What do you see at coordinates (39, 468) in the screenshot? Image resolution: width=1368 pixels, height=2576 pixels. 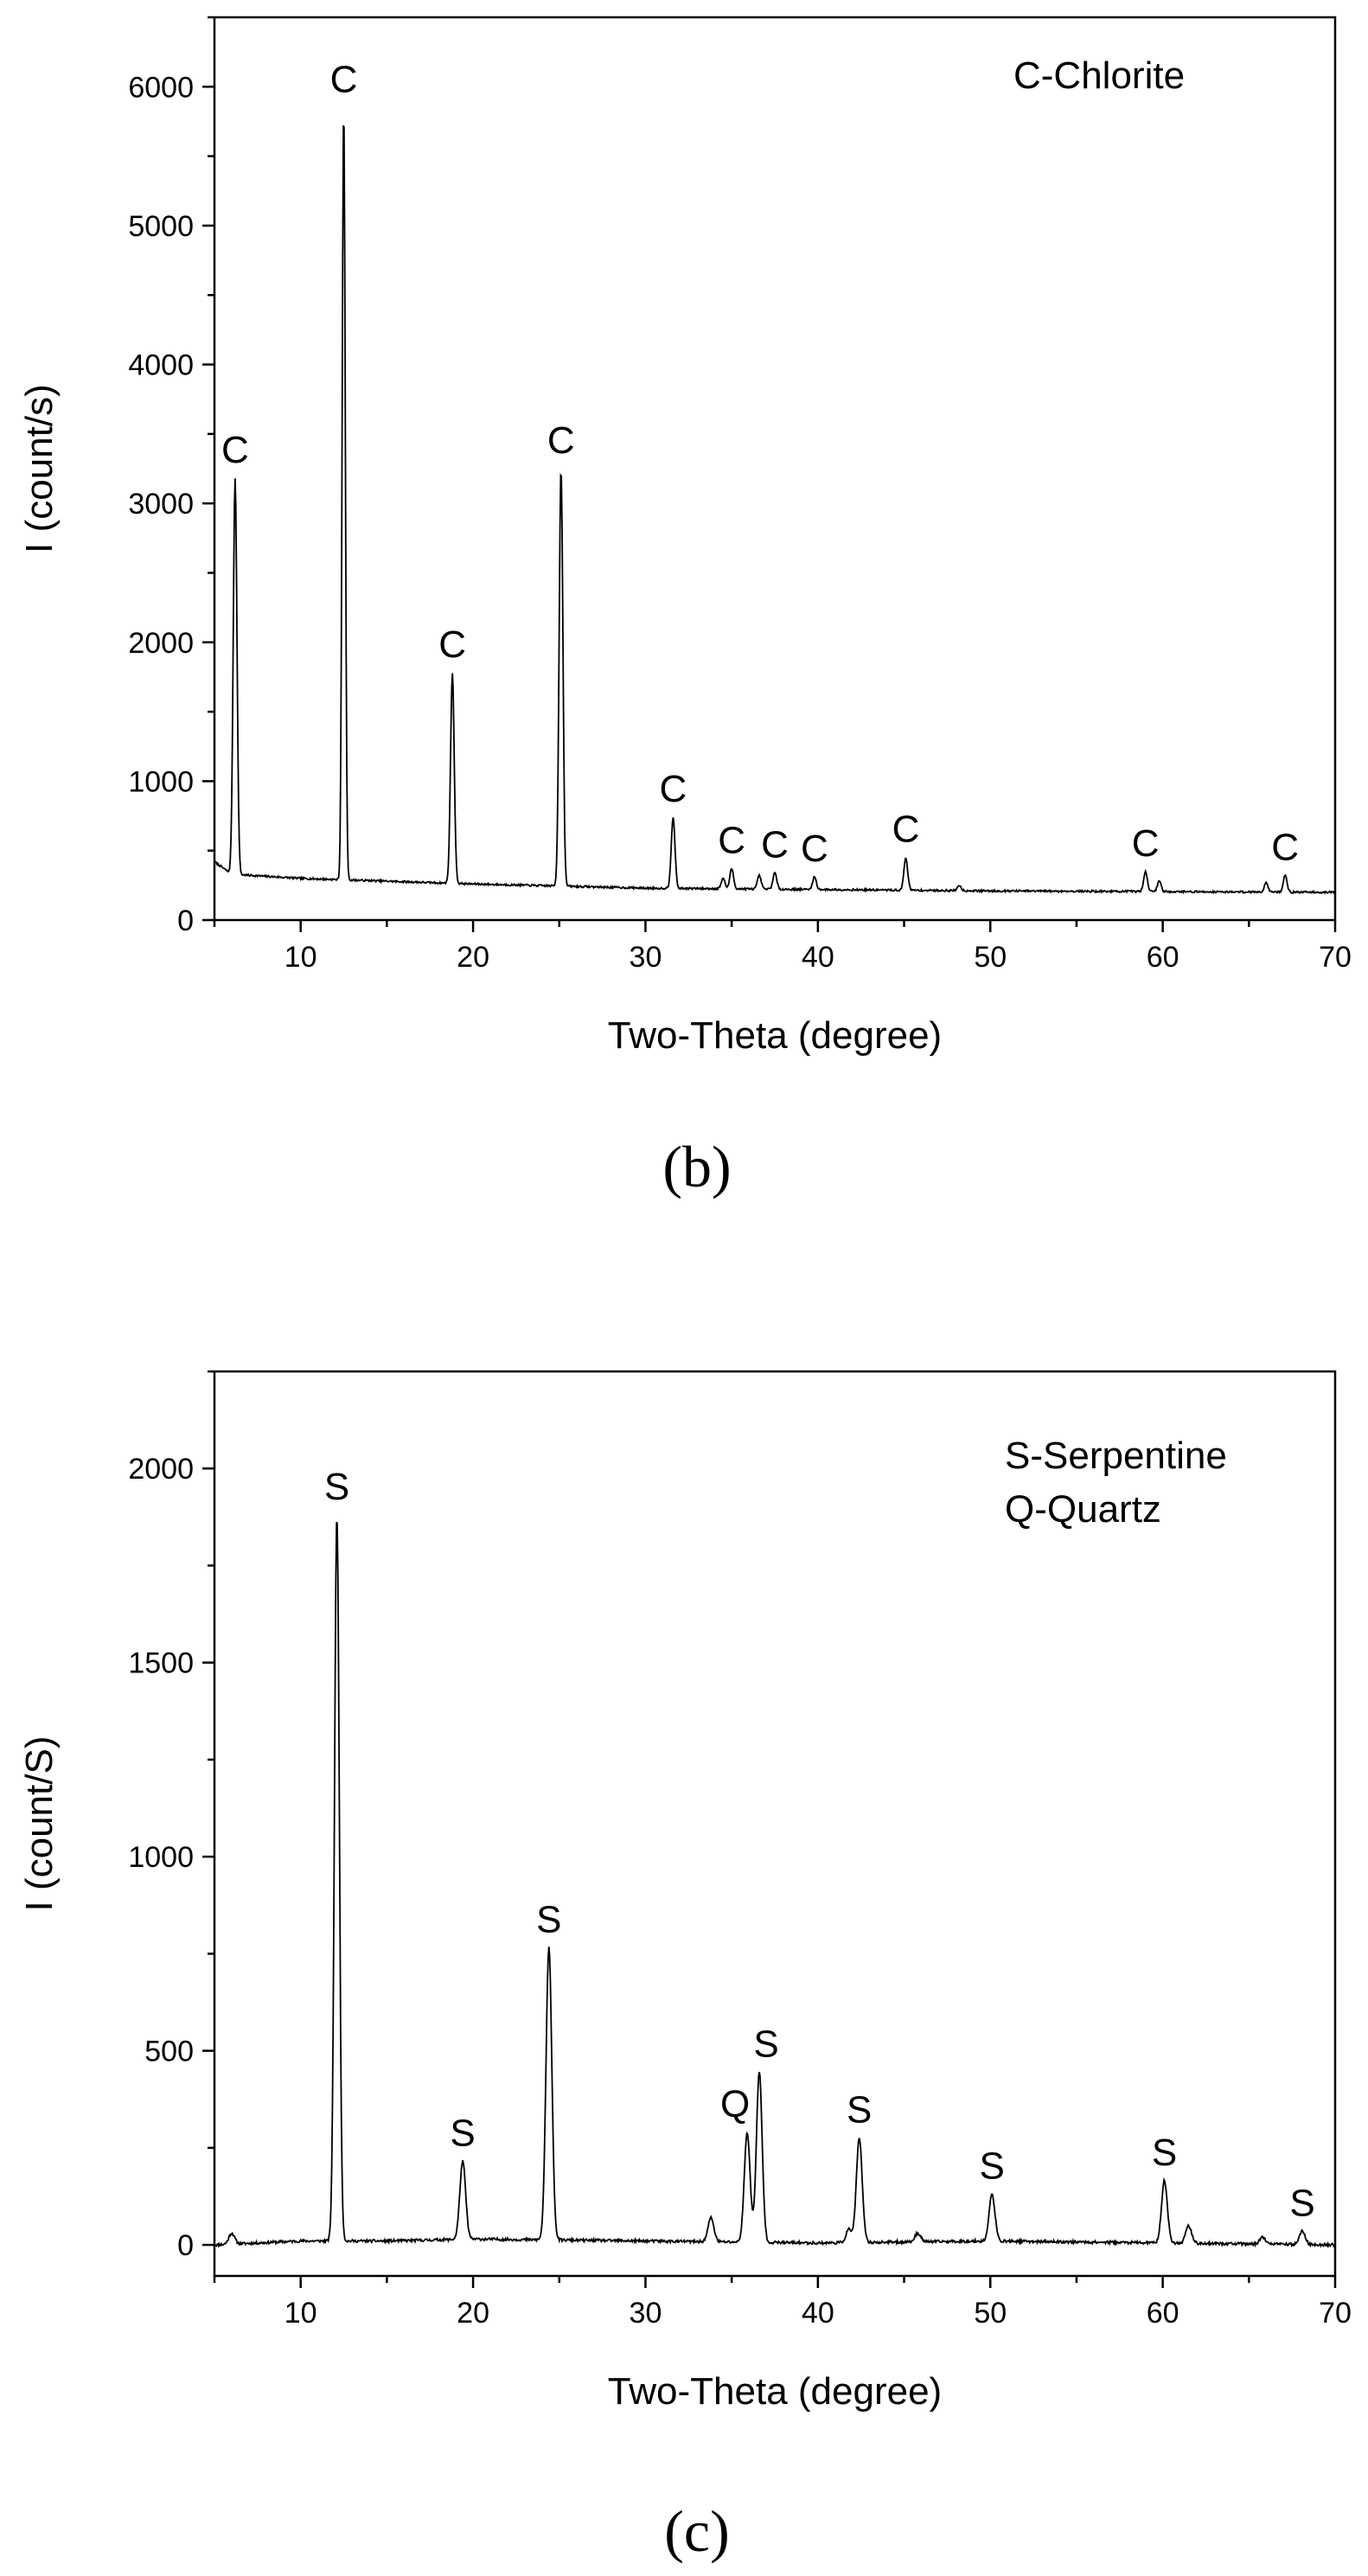 I see `y-axis-title: I (count/s)` at bounding box center [39, 468].